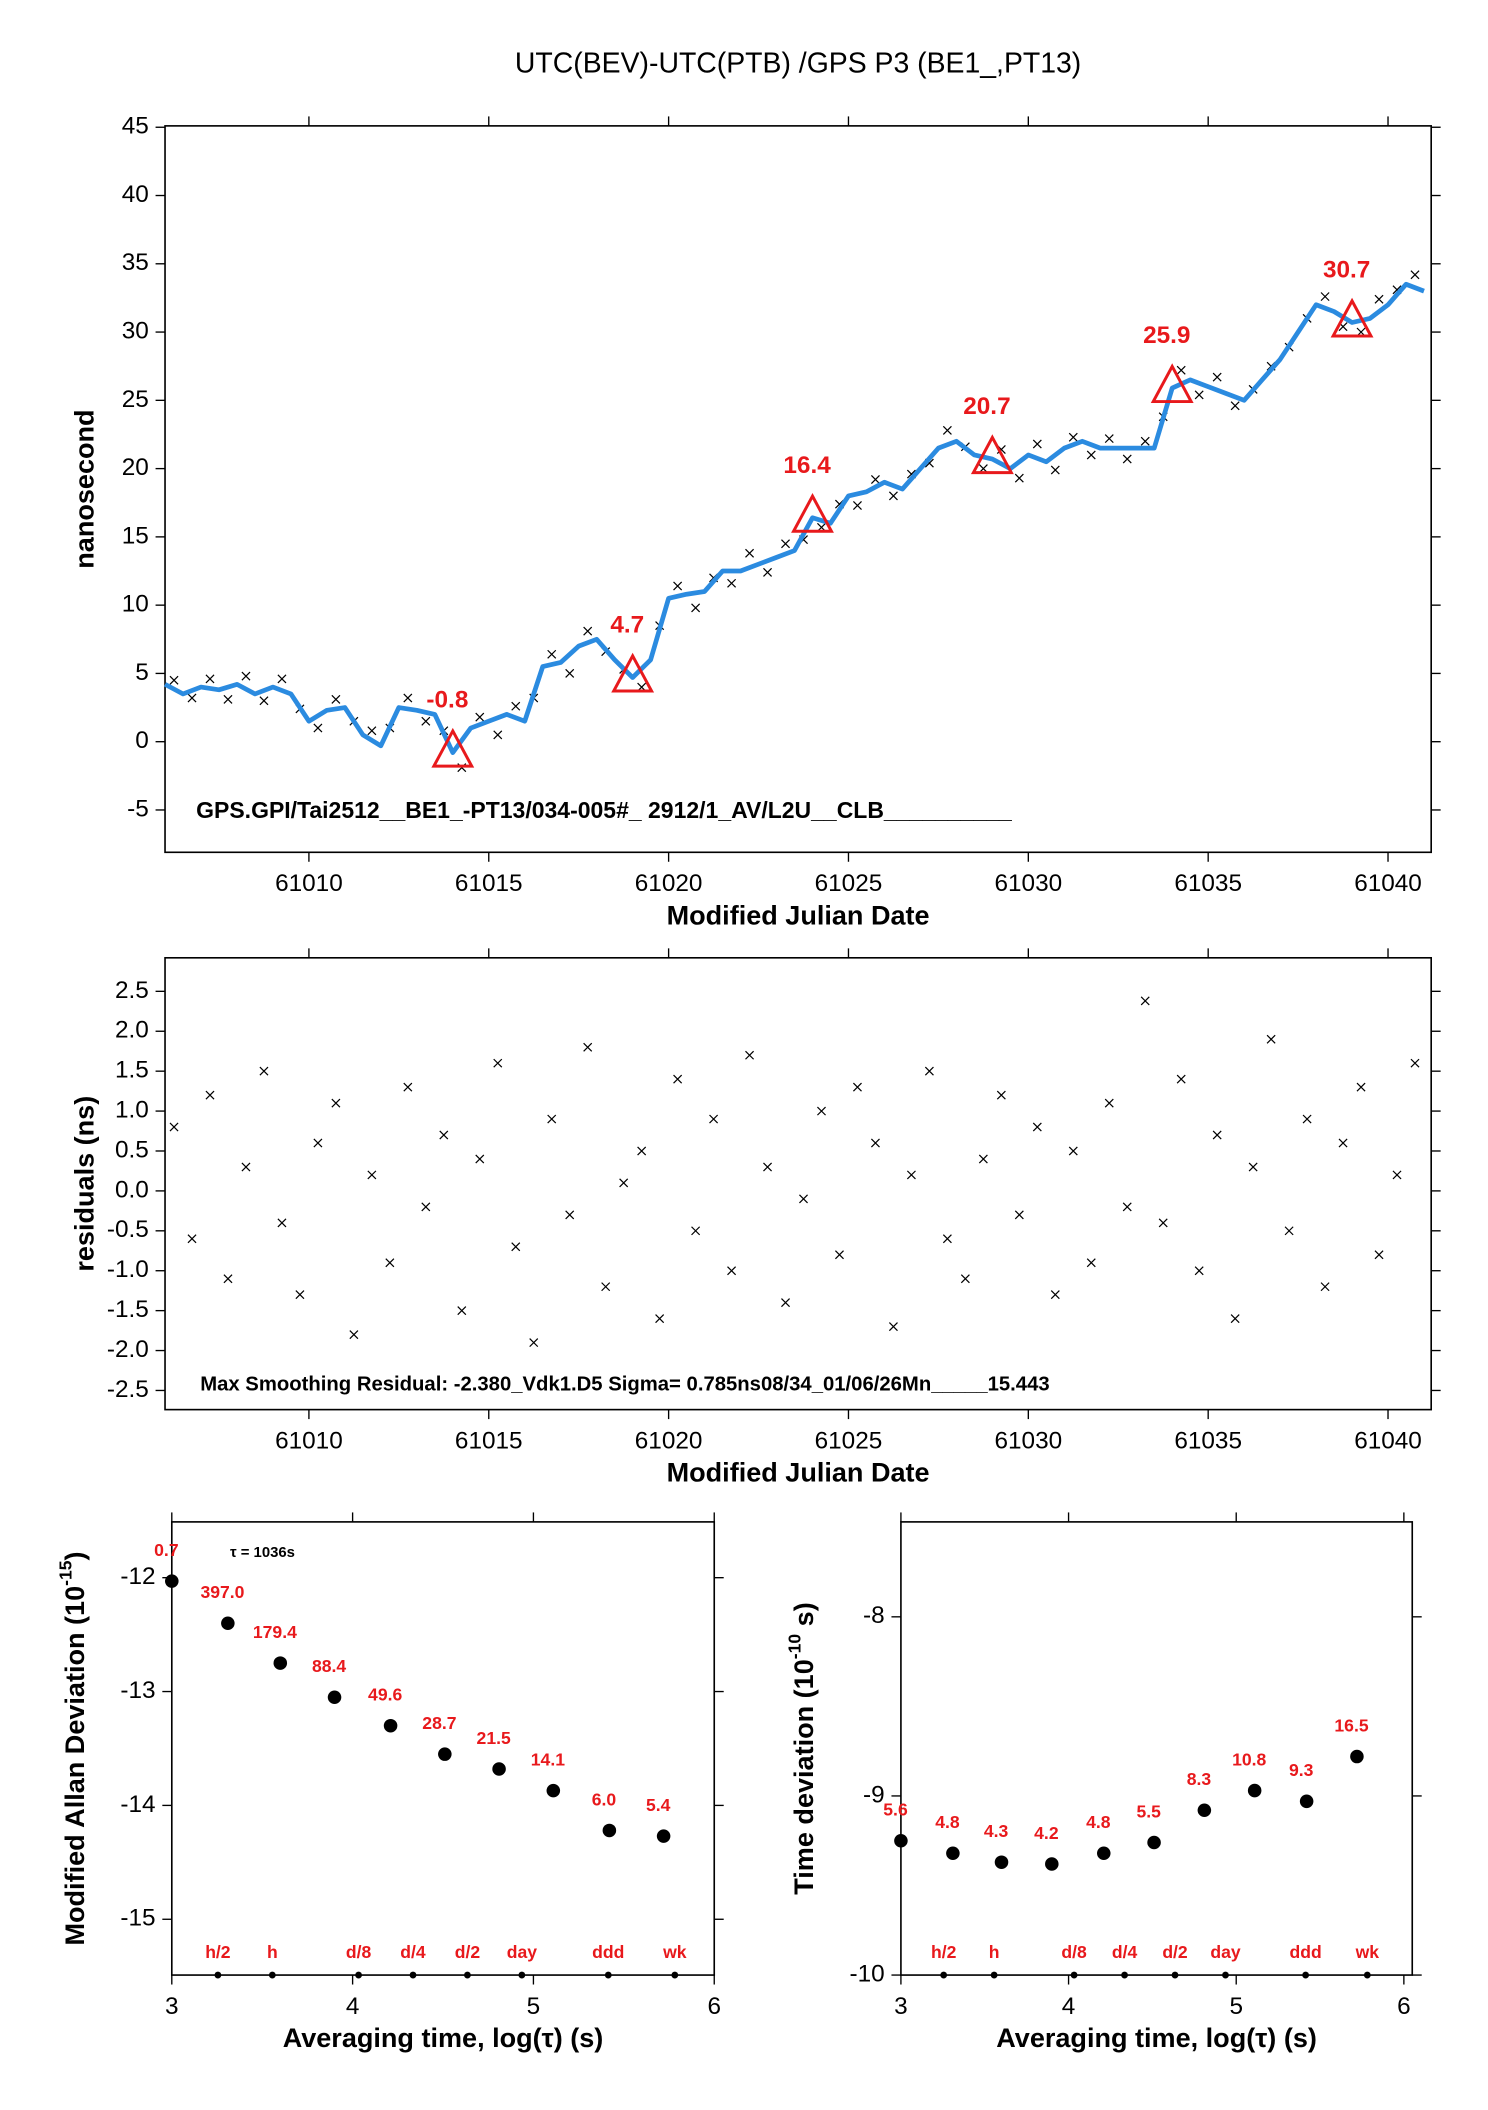 This screenshot has height=2110, width=1488. Describe the element at coordinates (1346, 270) in the screenshot. I see `marker-label: 30.7` at that location.